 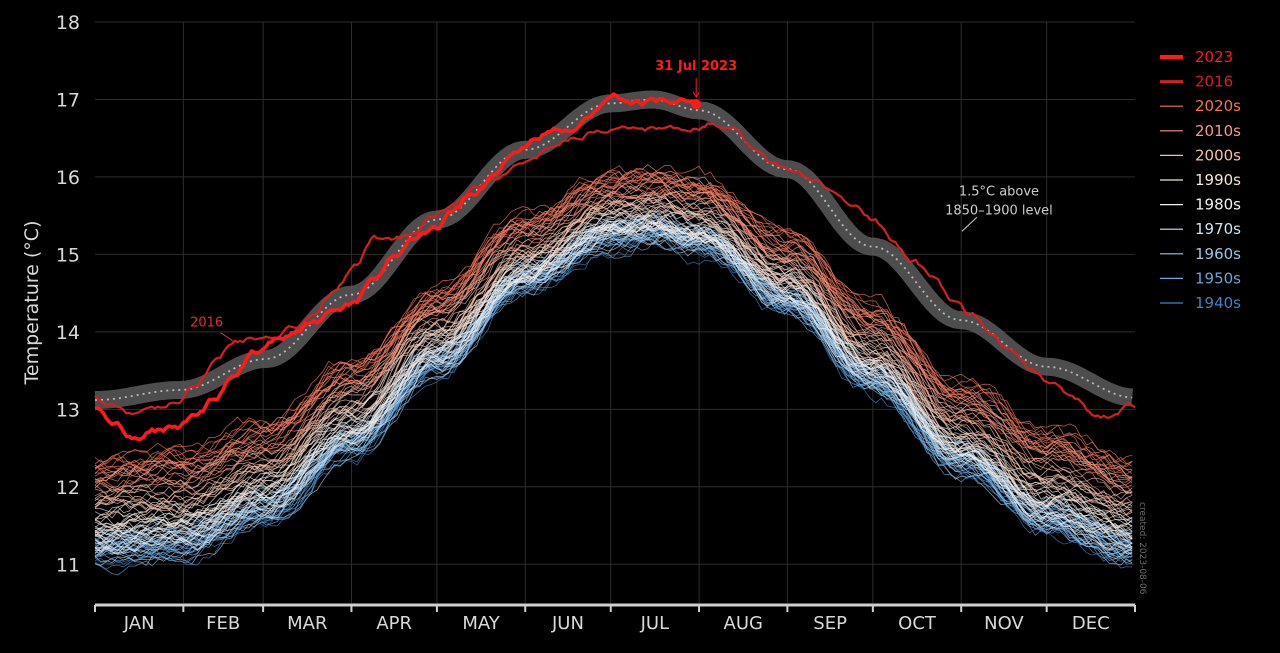 I want to click on legend-label-2023: 2023, so click(x=1214, y=57).